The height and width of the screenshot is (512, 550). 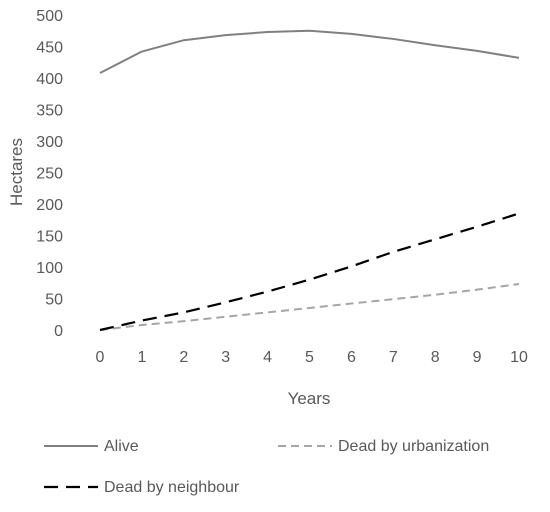 I want to click on y-axis: 0 50 100 150 200 250 300 350 400 450 500, so click(x=49, y=174).